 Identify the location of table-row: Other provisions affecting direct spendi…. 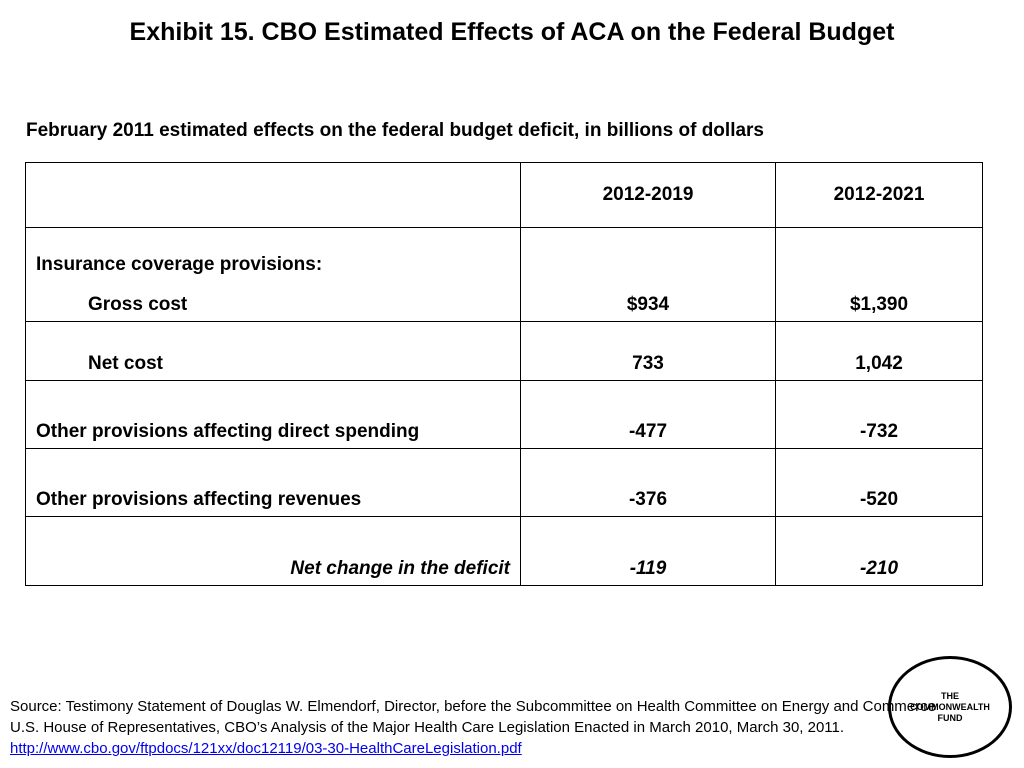
(504, 414).